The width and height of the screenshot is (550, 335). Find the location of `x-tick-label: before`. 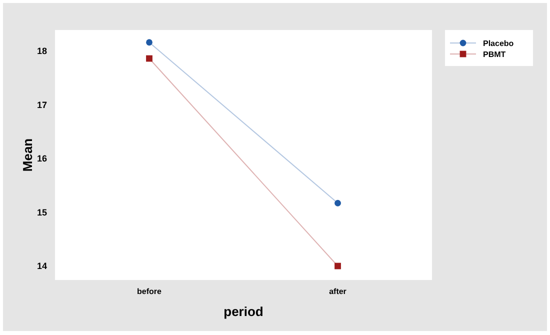

x-tick-label: before is located at coordinates (149, 291).